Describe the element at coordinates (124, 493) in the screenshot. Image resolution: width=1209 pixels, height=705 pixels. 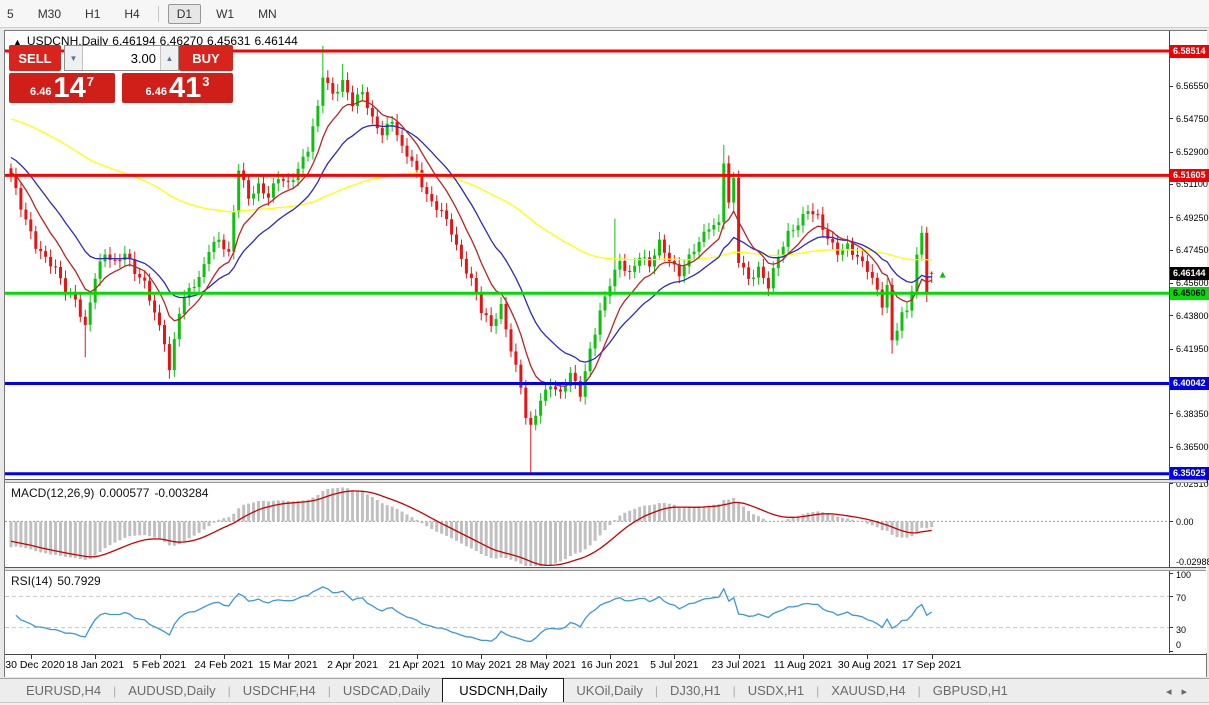
I see `macd-value-main: 0.000577` at that location.